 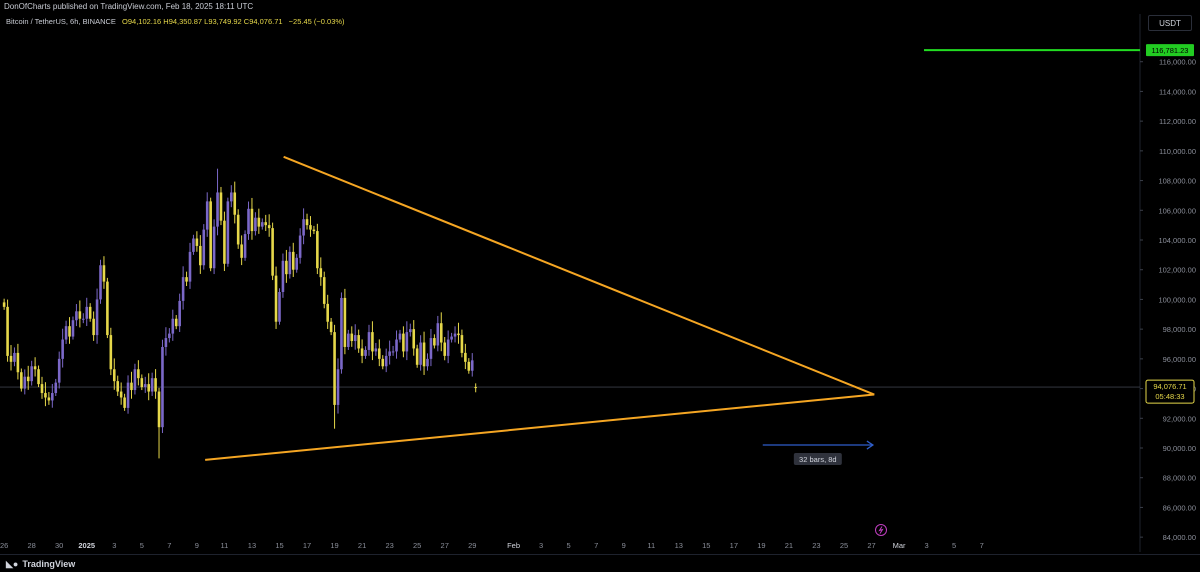 What do you see at coordinates (1170, 23) in the screenshot?
I see `currency-button: USDT` at bounding box center [1170, 23].